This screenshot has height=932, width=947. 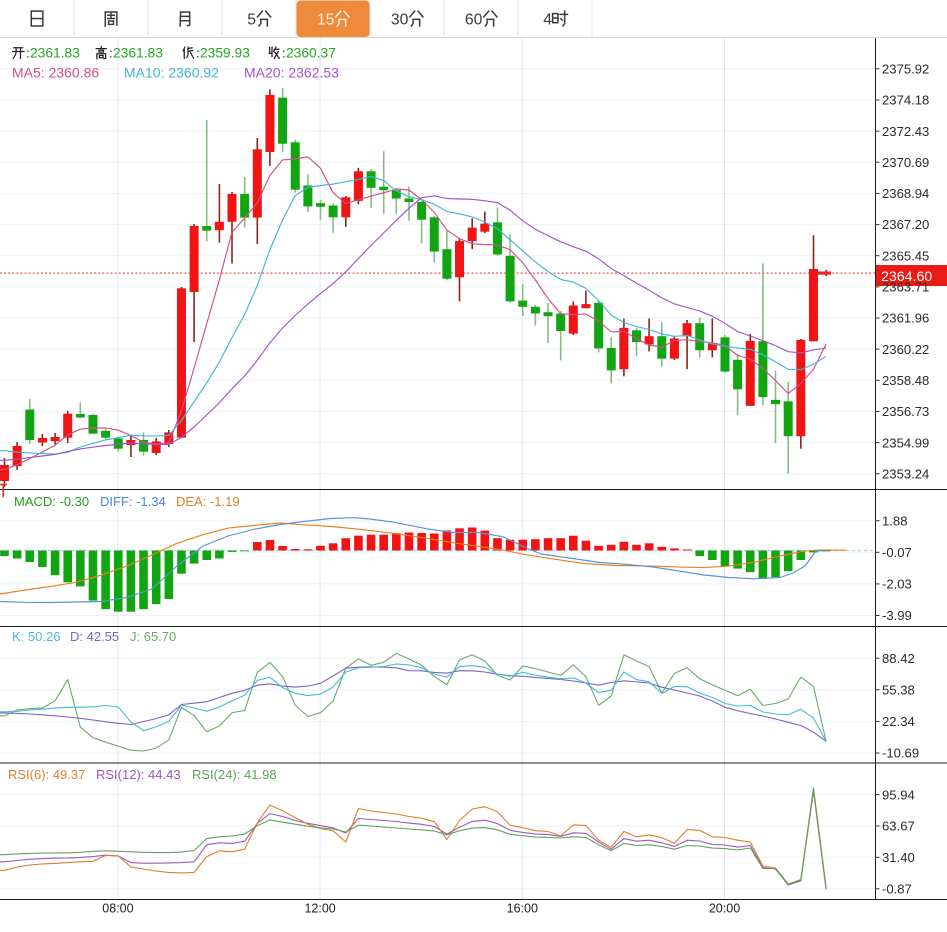 What do you see at coordinates (905, 473) in the screenshot?
I see `svg-text: 2353.24` at bounding box center [905, 473].